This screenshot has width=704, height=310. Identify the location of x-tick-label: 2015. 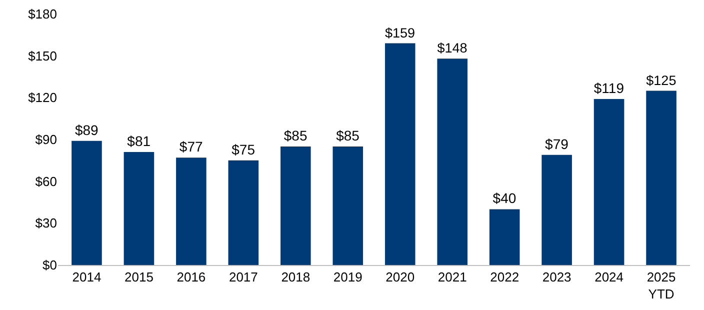
(139, 277).